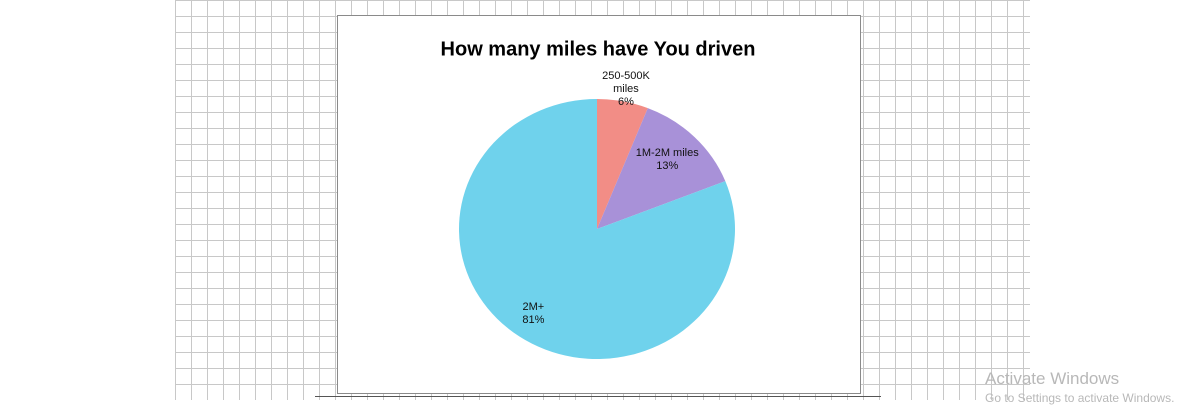 The image size is (1197, 405). Describe the element at coordinates (1080, 398) in the screenshot. I see `watermark-subtitle: Go to Settings to activate Windows.` at that location.